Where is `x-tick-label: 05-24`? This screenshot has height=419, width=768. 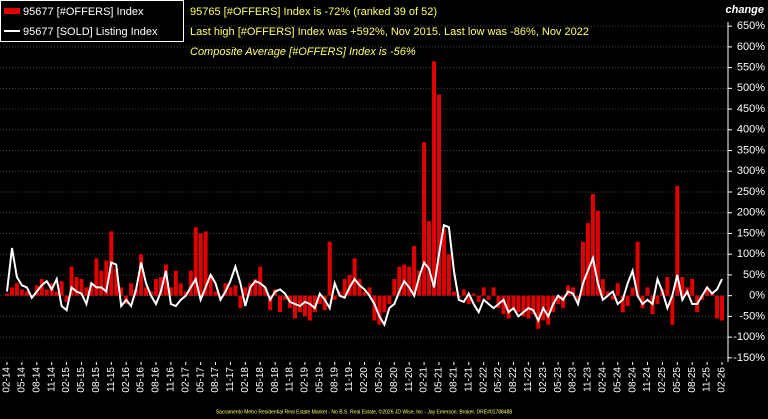 x-tick-label: 05-24 is located at coordinates (617, 380).